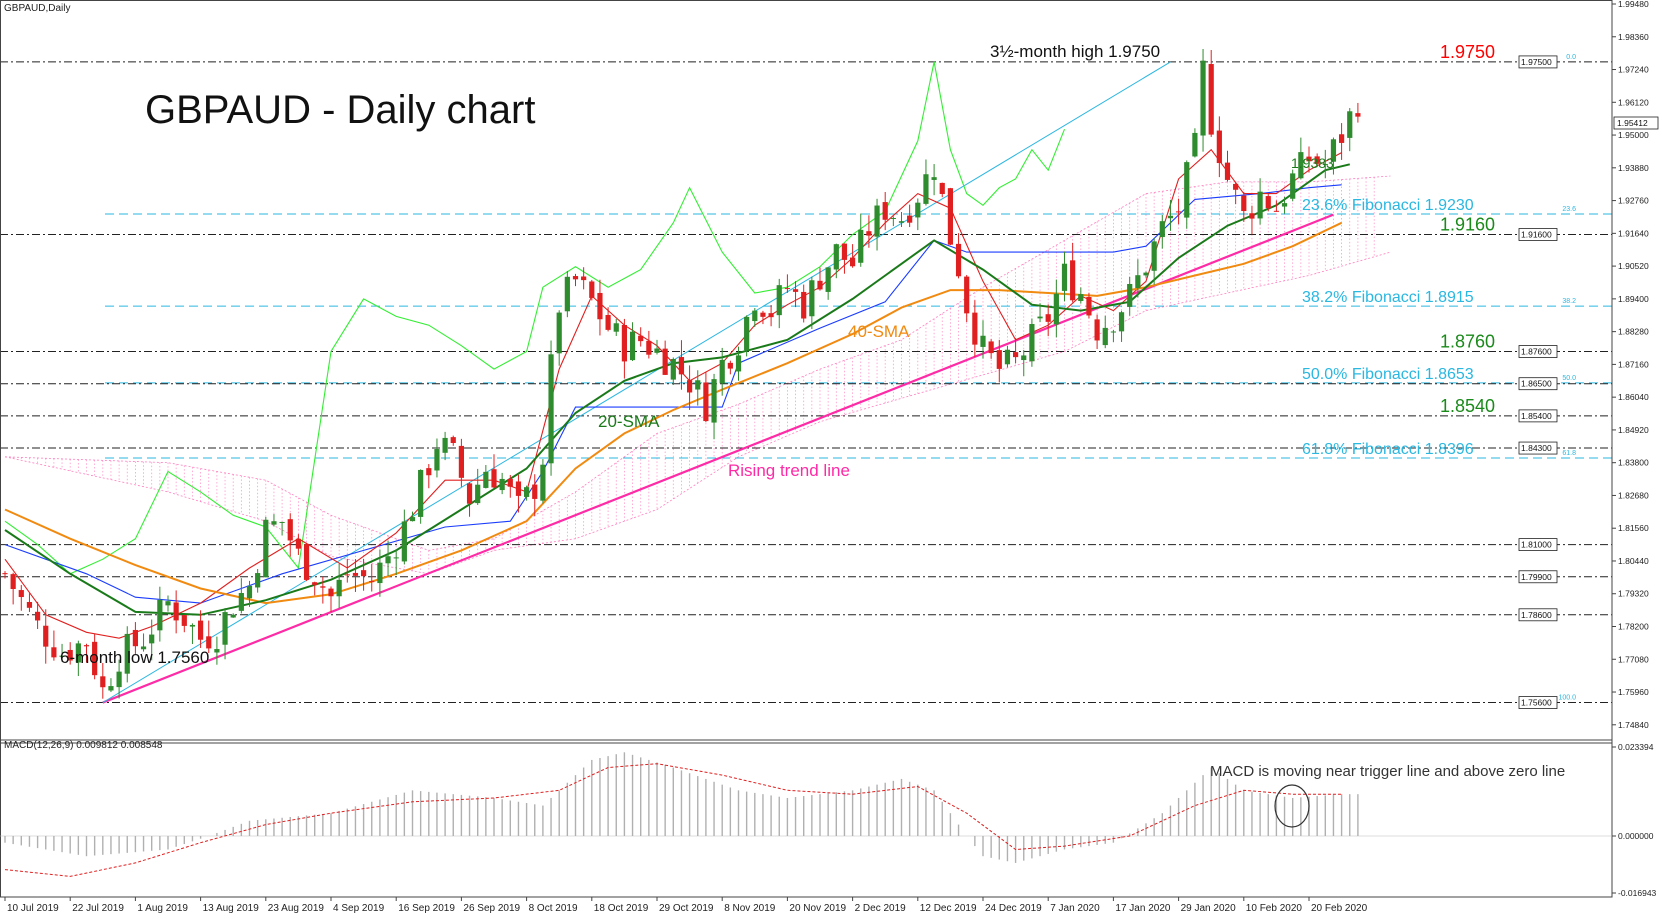 The image size is (1662, 919). What do you see at coordinates (1569, 378) in the screenshot?
I see `fib-percent-label: 50.0` at bounding box center [1569, 378].